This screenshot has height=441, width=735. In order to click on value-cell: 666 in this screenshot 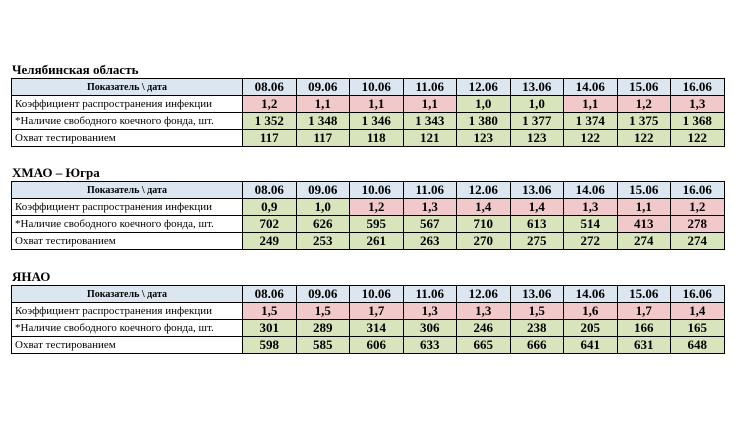, I will do `click(536, 345)`.